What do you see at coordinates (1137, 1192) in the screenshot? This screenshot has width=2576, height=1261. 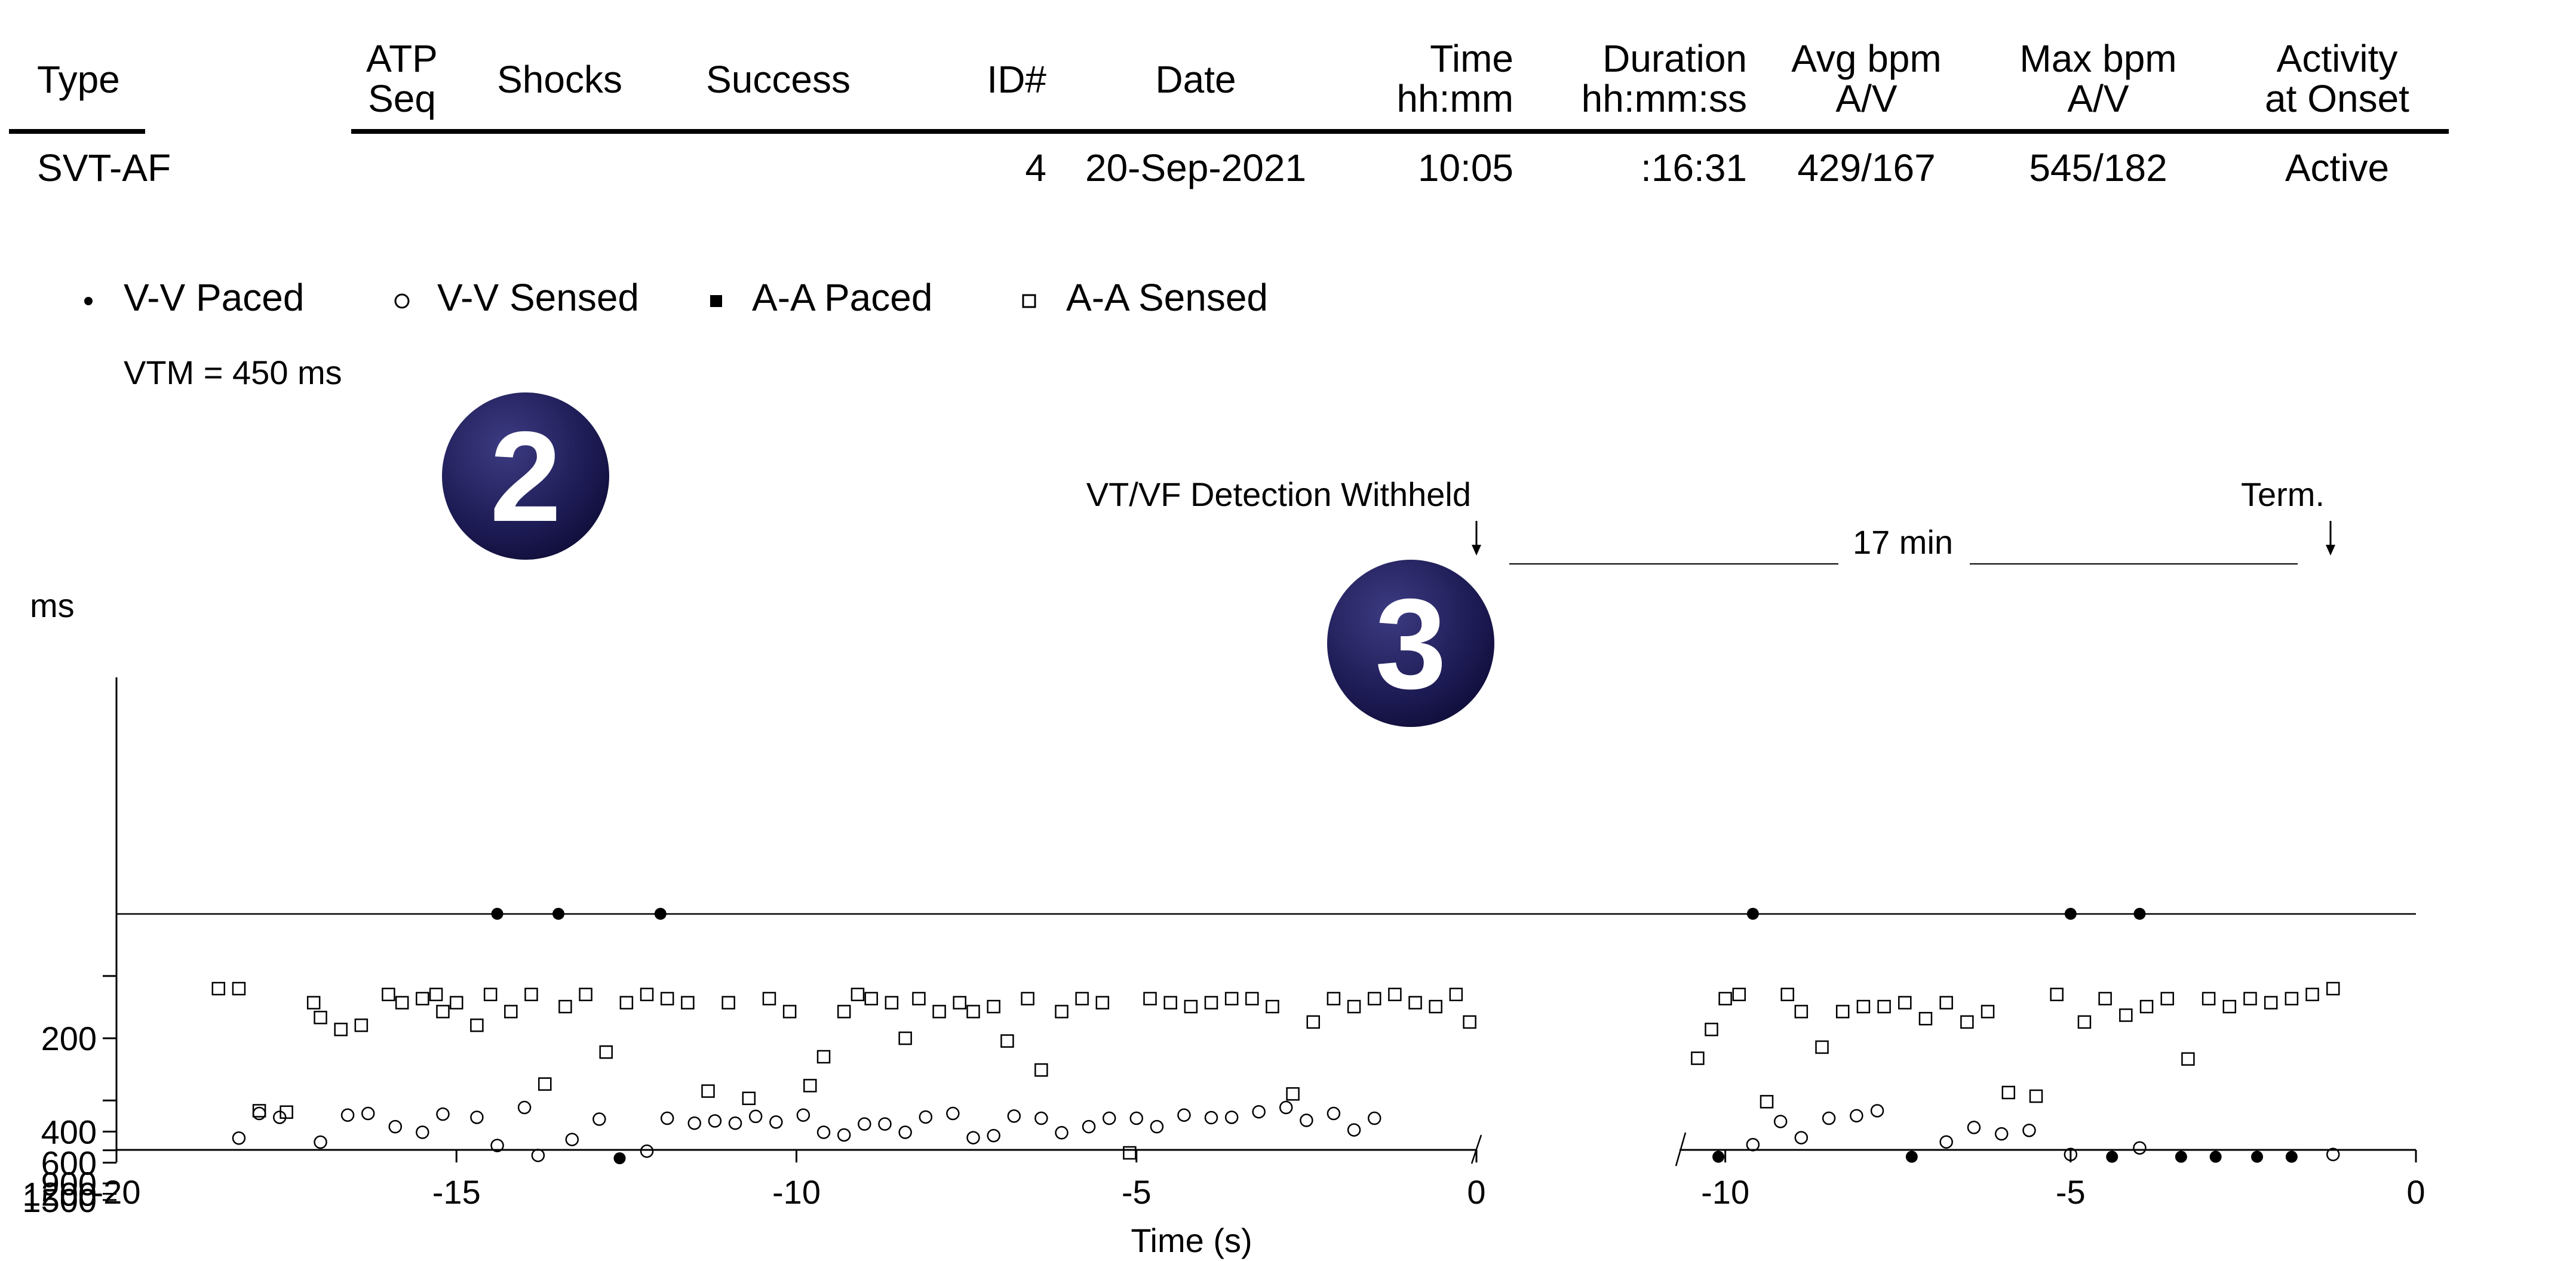 I see `x-tick-label-onset--5: -5` at bounding box center [1137, 1192].